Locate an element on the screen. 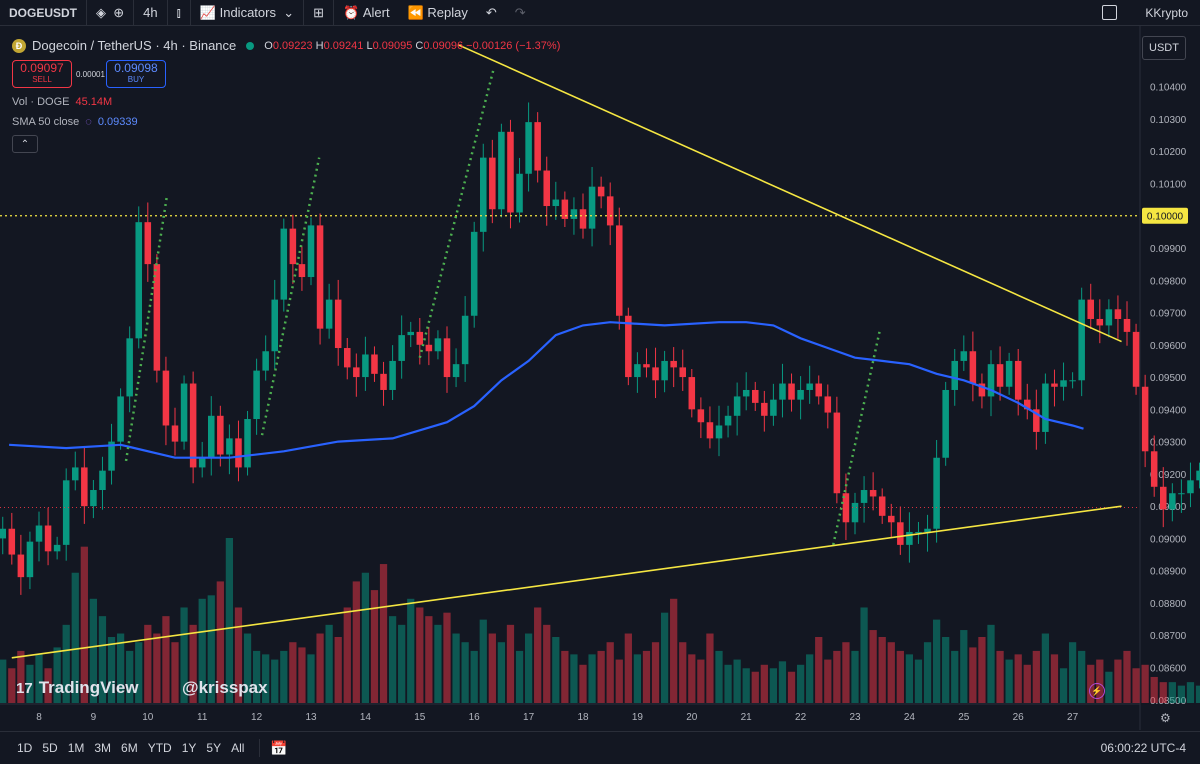 The width and height of the screenshot is (1200, 764). sell-button: 0.09097 SELL is located at coordinates (42, 74).